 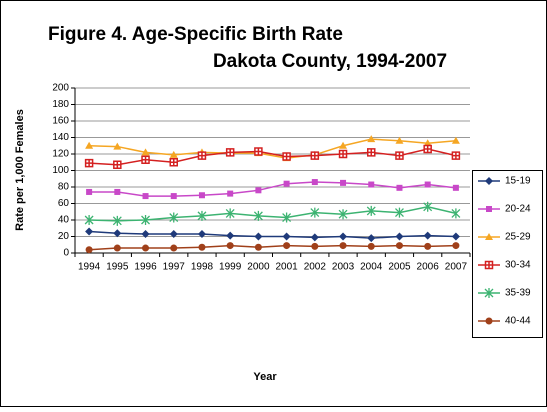 What do you see at coordinates (343, 267) in the screenshot?
I see `x-tick-label: 2003` at bounding box center [343, 267].